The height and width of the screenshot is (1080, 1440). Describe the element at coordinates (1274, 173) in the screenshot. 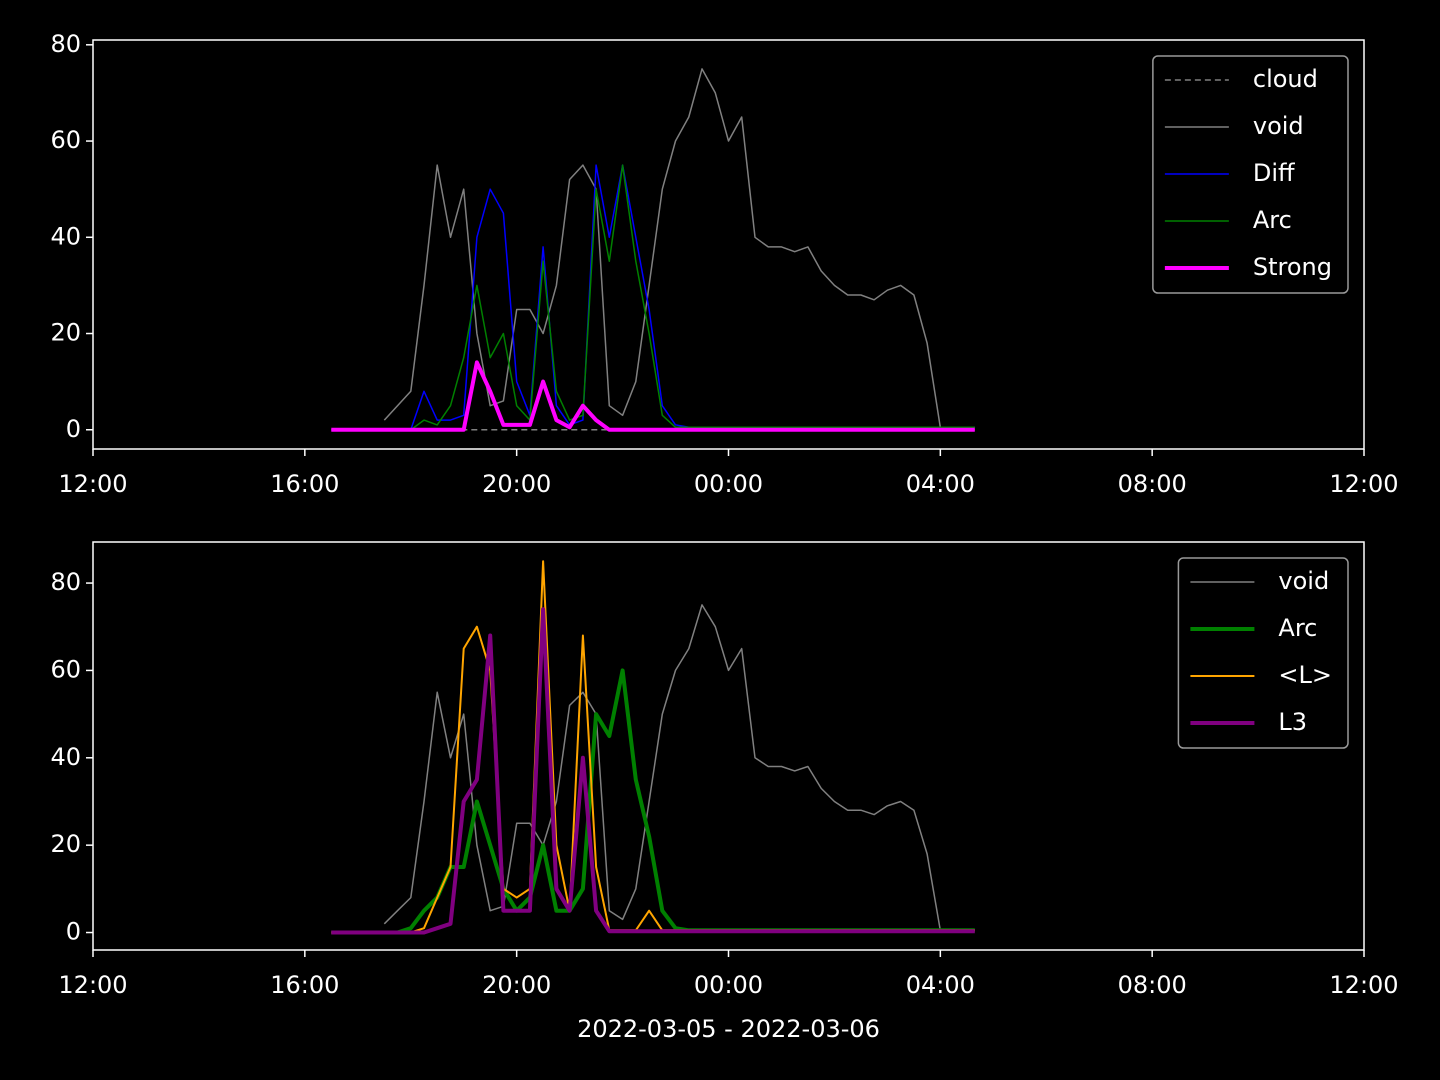

I see `legend-label: Diff` at that location.